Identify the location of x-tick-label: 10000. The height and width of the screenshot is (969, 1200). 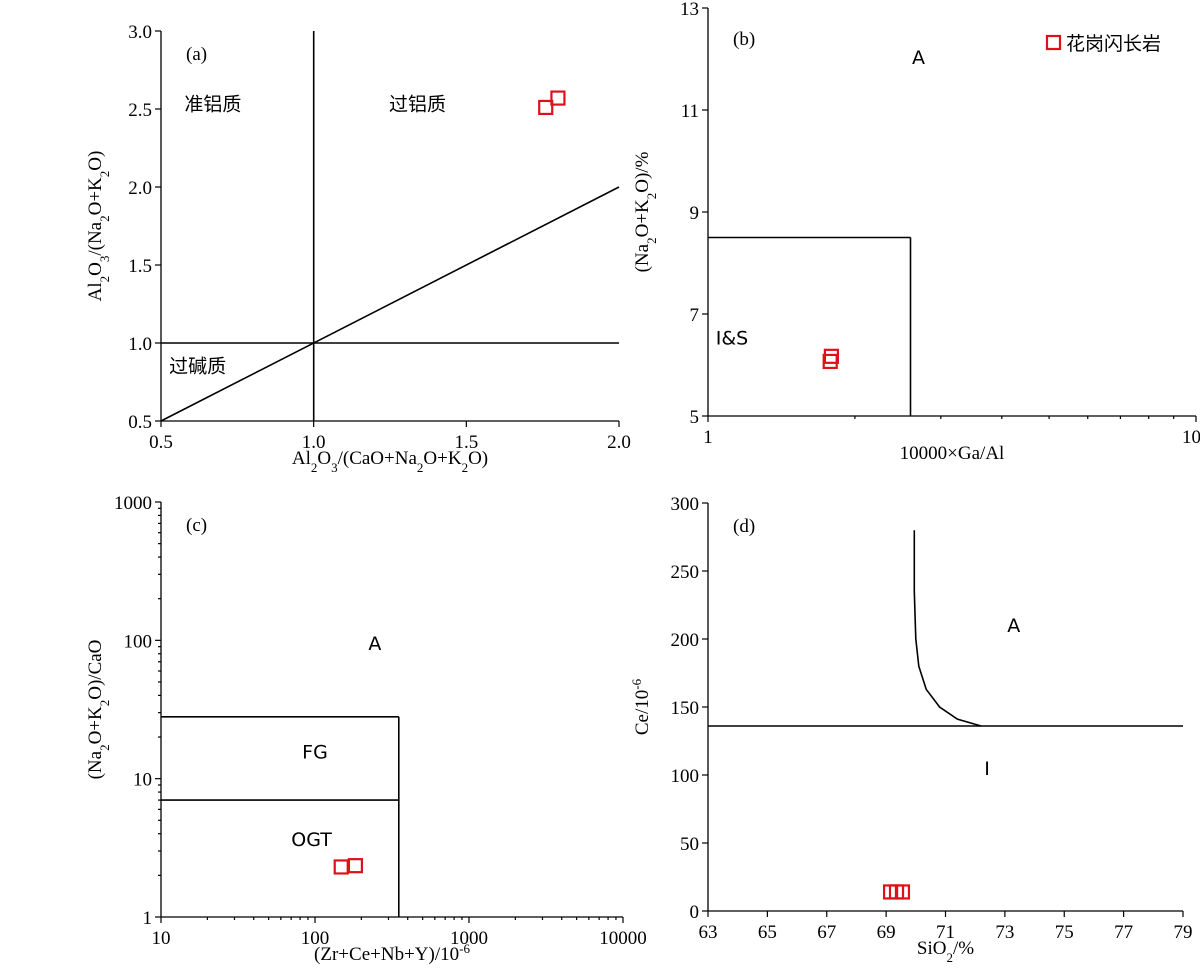
(623, 938).